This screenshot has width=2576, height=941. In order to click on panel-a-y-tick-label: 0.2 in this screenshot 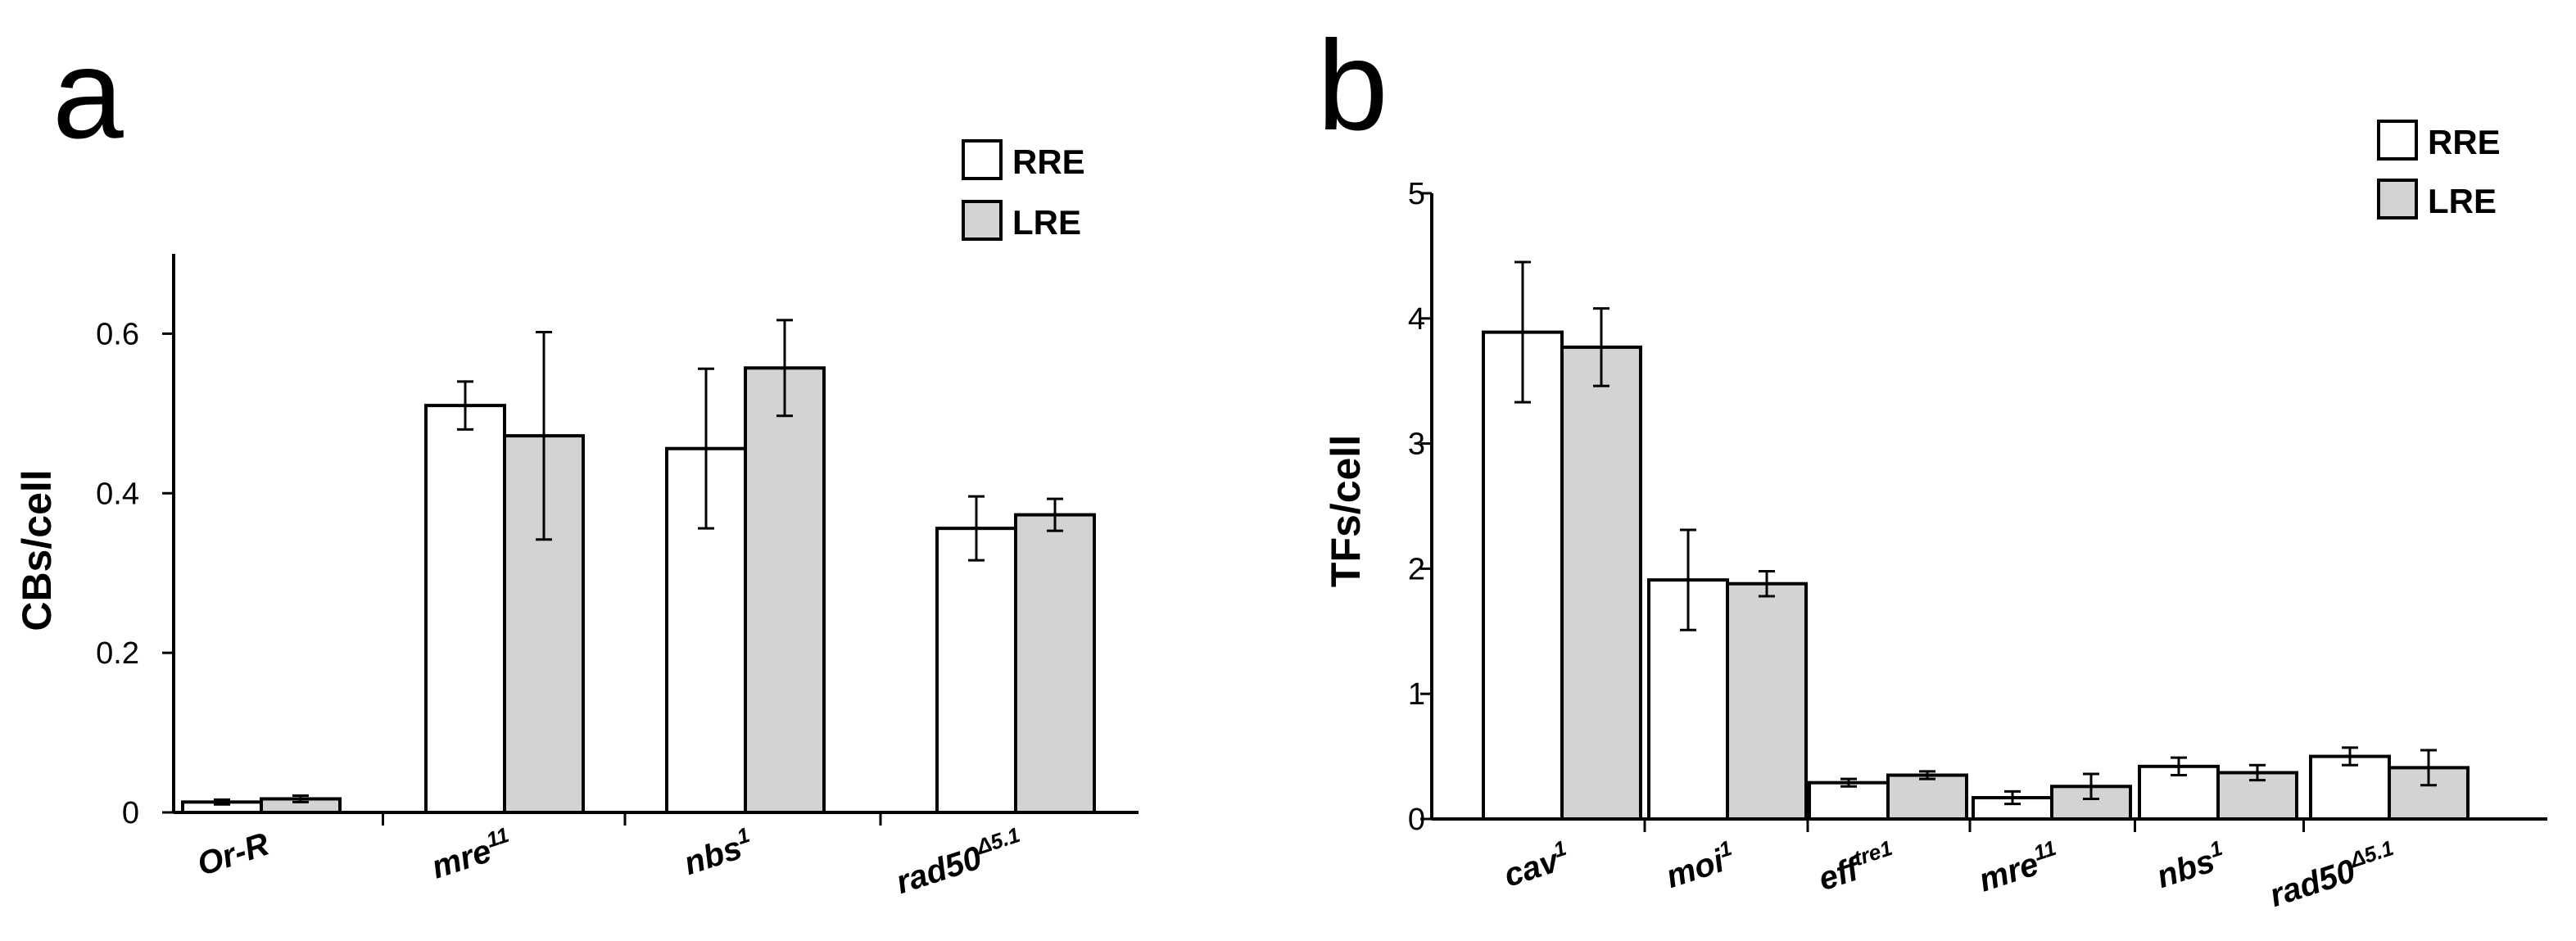, I will do `click(117, 653)`.